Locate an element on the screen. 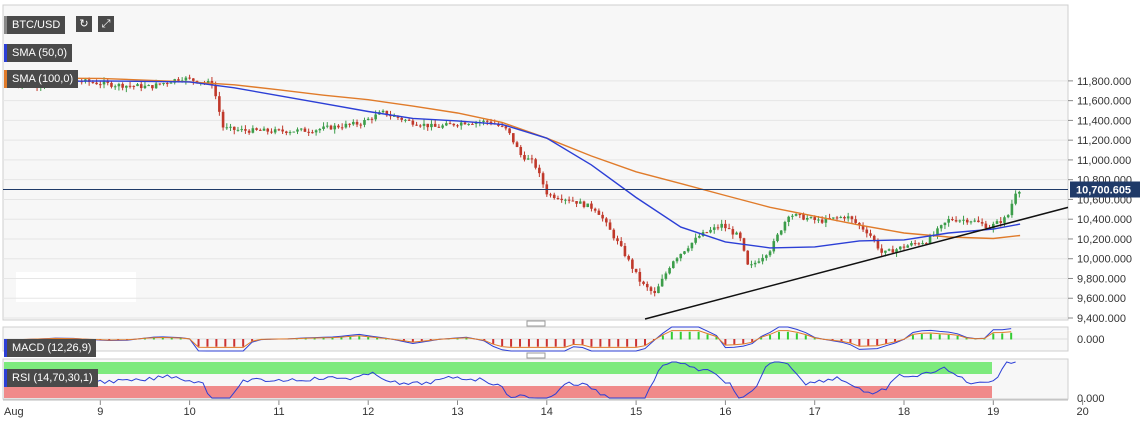  symbol-text: BTC/USD is located at coordinates (36, 25).